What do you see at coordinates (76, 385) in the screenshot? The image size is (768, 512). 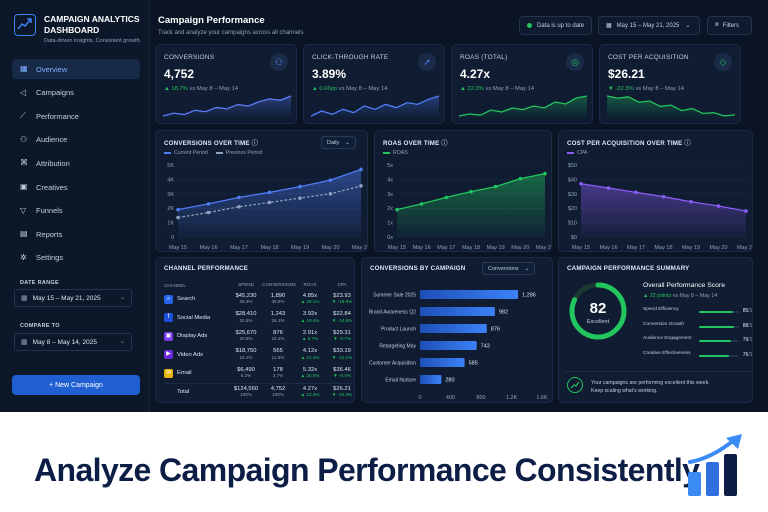 I see `new-campaign-button: + New Campaign` at bounding box center [76, 385].